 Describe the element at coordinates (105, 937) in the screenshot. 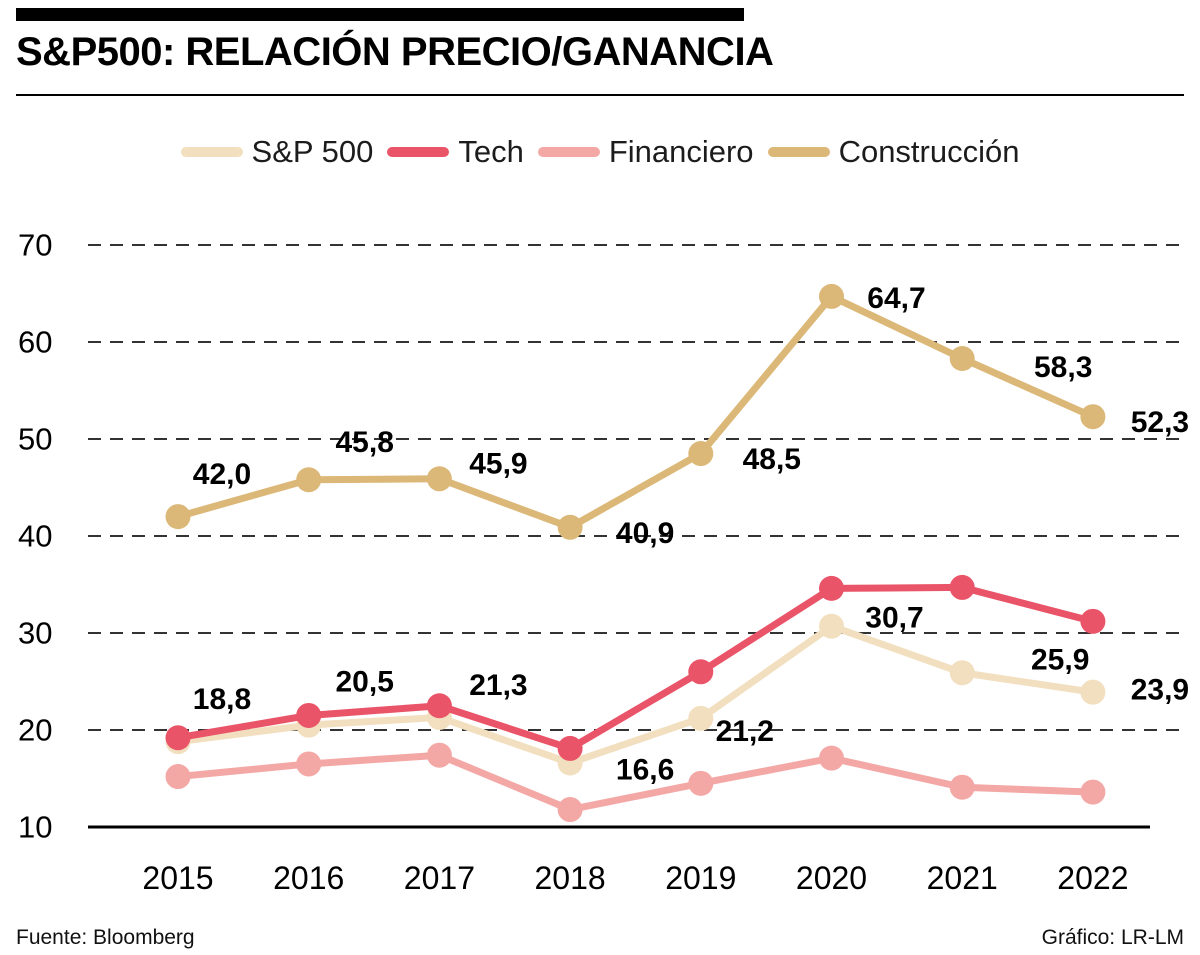

I see `source-credit: Fuente: Bloomberg` at that location.